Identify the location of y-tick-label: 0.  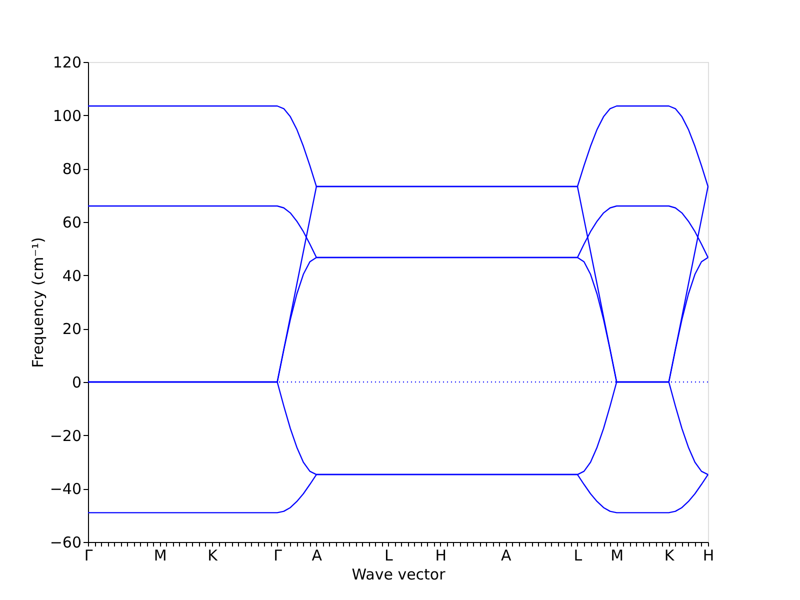
(77, 383).